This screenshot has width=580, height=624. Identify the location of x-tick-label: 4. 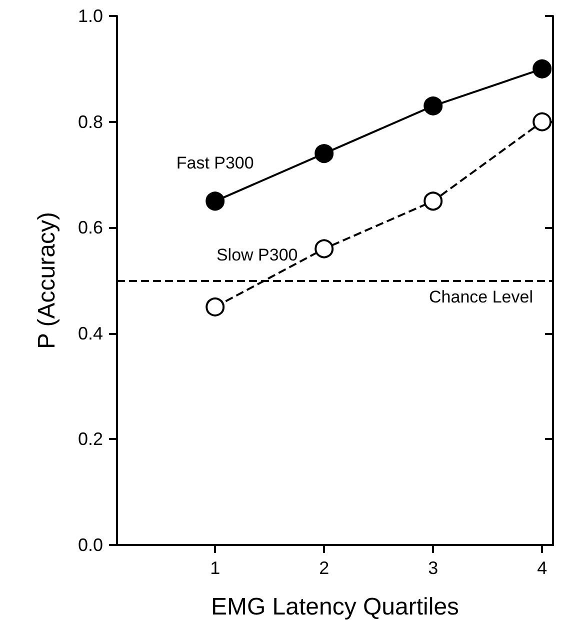
(542, 568).